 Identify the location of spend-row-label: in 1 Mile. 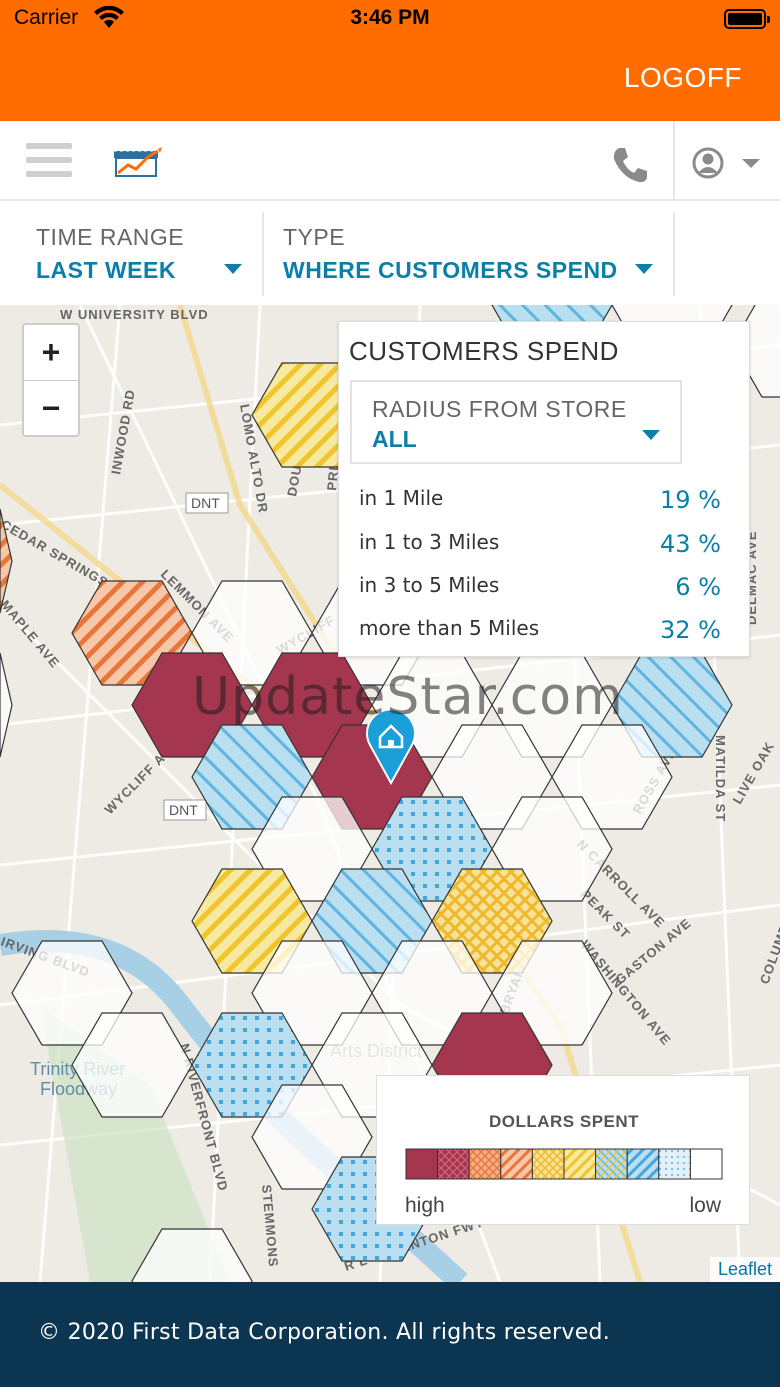
(401, 498).